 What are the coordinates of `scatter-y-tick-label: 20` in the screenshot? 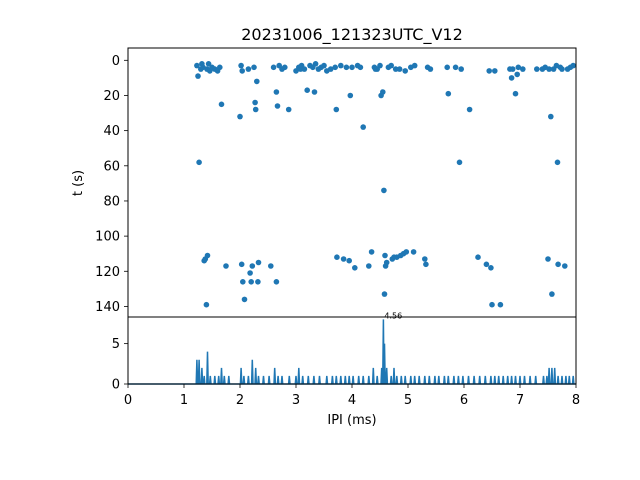 It's located at (111, 96).